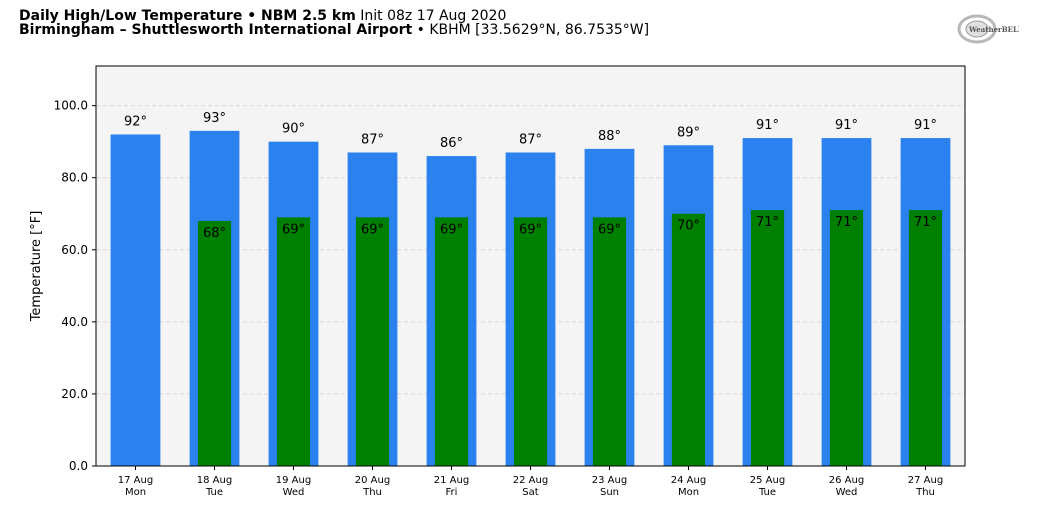 The height and width of the screenshot is (516, 1040). I want to click on high-temp-label: 86°, so click(451, 143).